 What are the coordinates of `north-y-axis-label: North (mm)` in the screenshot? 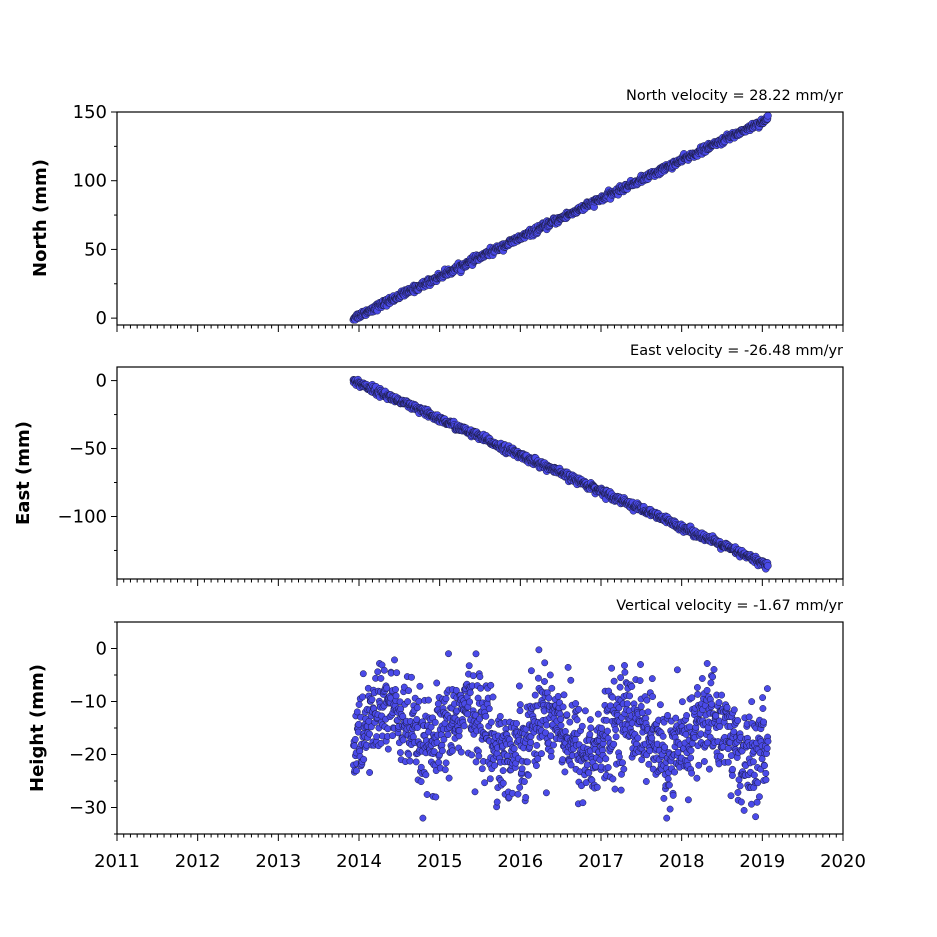 It's located at (40, 218).